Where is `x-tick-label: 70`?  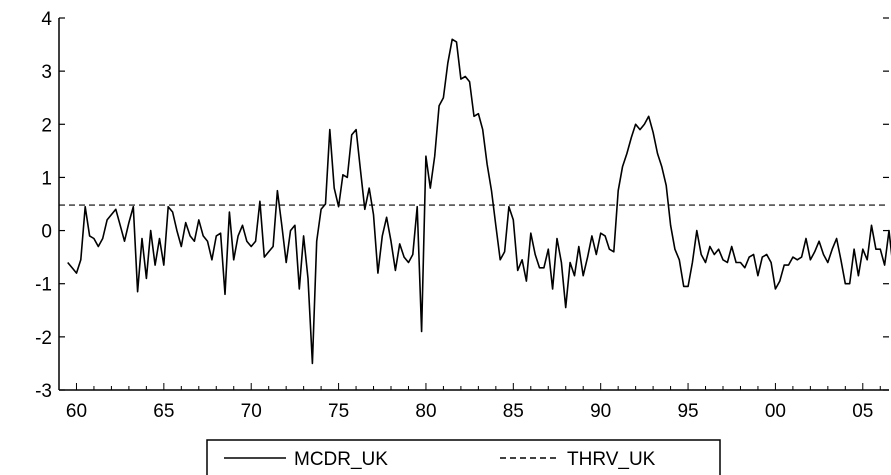
x-tick-label: 70 is located at coordinates (251, 411).